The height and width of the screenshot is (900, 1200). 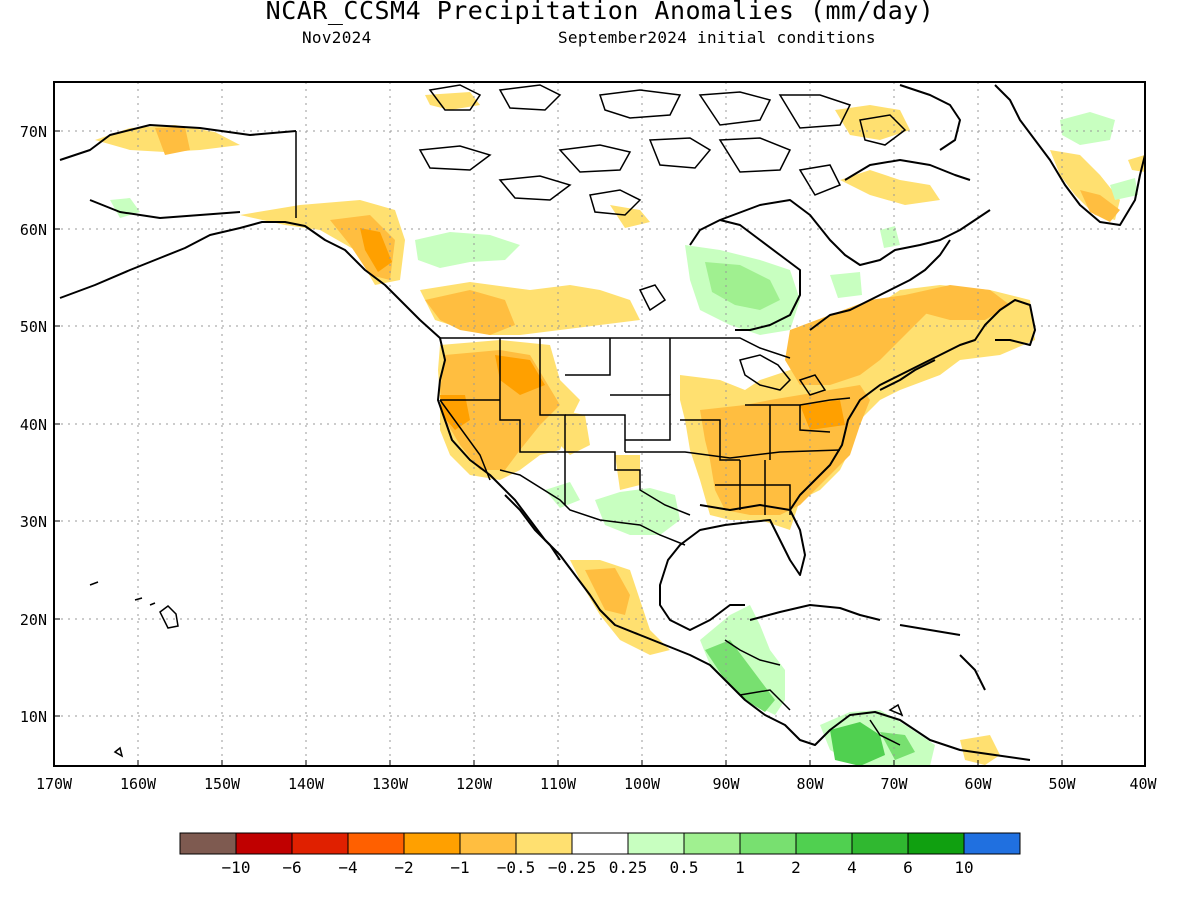 I want to click on lat-label: 40N, so click(x=33, y=425).